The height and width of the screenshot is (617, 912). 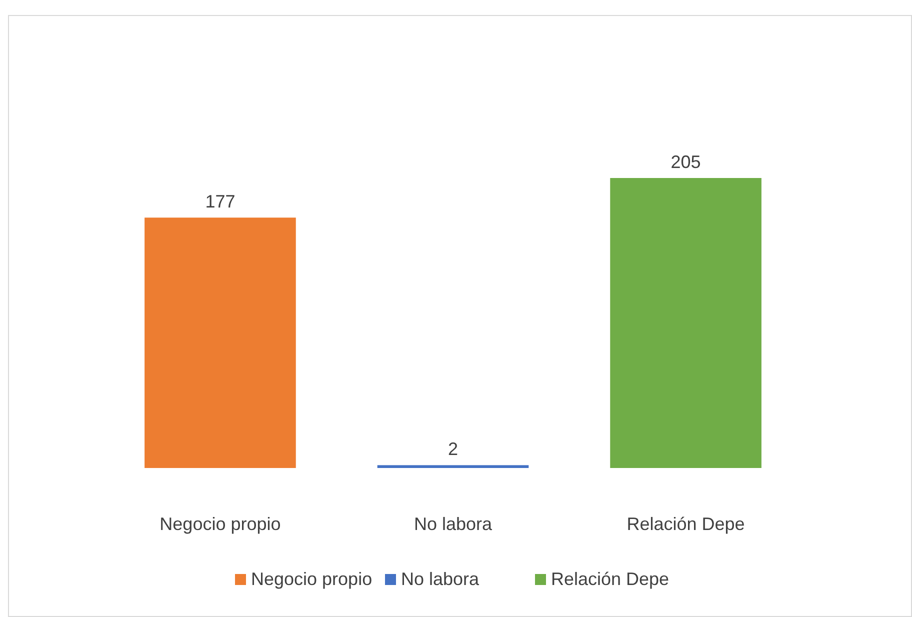 What do you see at coordinates (311, 579) in the screenshot?
I see `legend-label: Negocio propio` at bounding box center [311, 579].